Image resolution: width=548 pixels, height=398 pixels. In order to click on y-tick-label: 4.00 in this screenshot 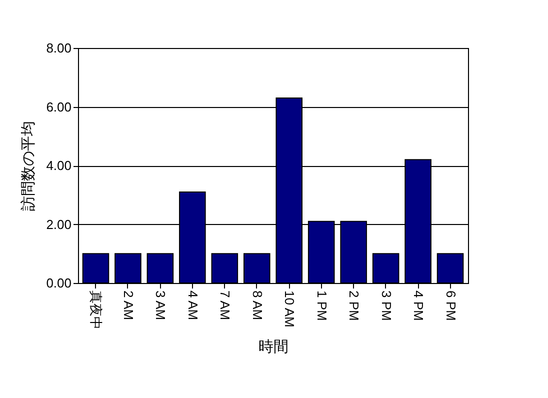, I will do `click(59, 165)`.